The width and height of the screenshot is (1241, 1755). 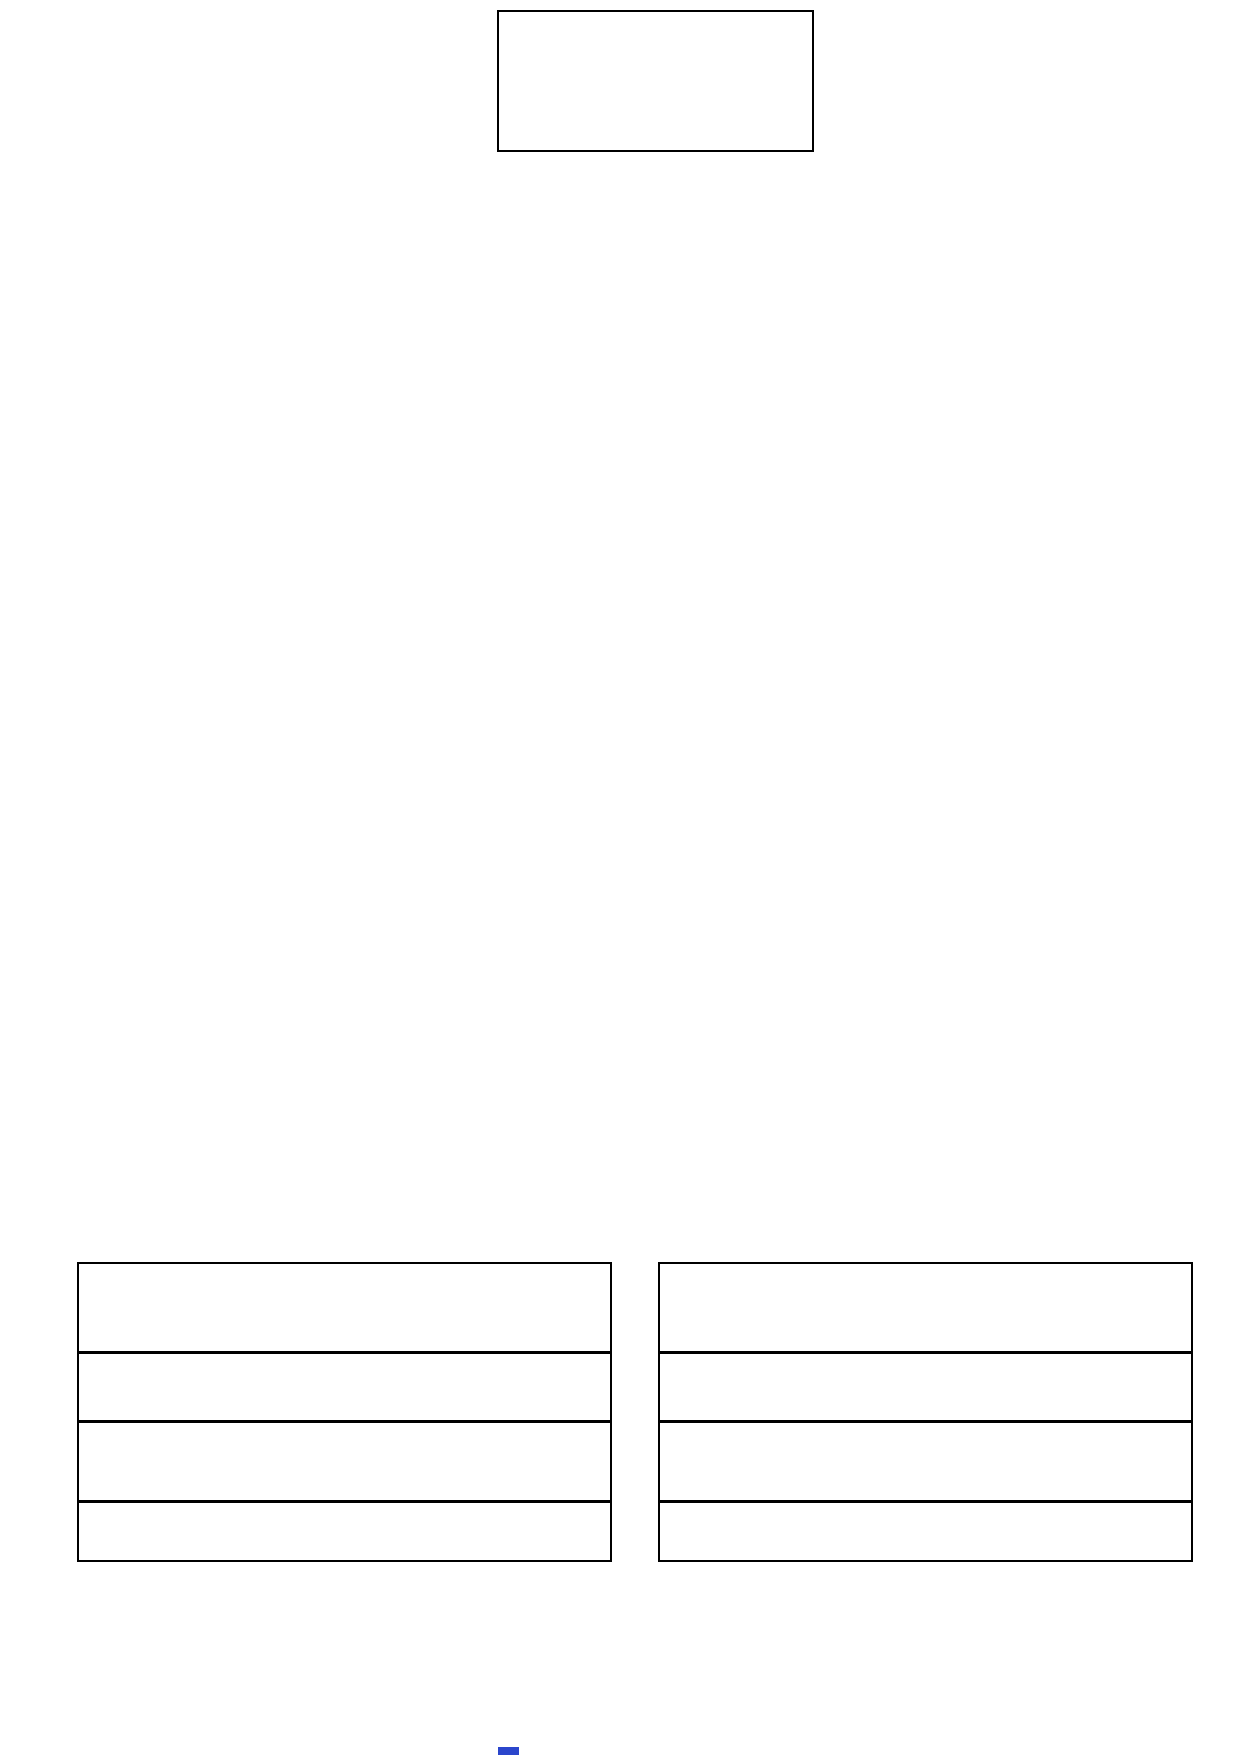 What do you see at coordinates (255, 90) in the screenshot?
I see `rms-pro-logo` at bounding box center [255, 90].